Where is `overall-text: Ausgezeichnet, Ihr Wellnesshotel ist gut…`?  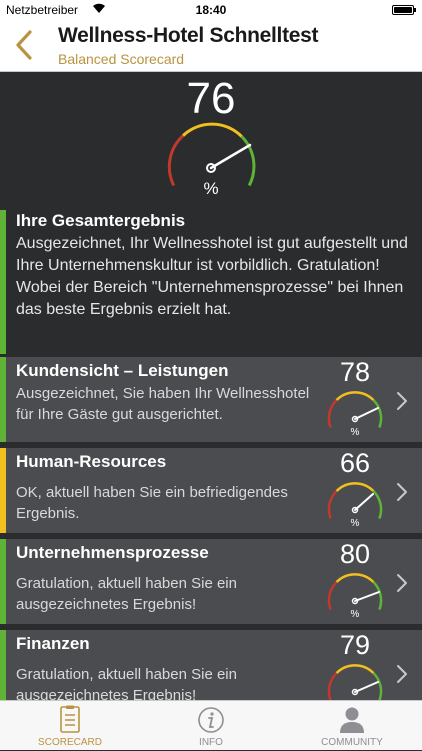 overall-text: Ausgezeichnet, Ihr Wellnesshotel ist gut… is located at coordinates (212, 276).